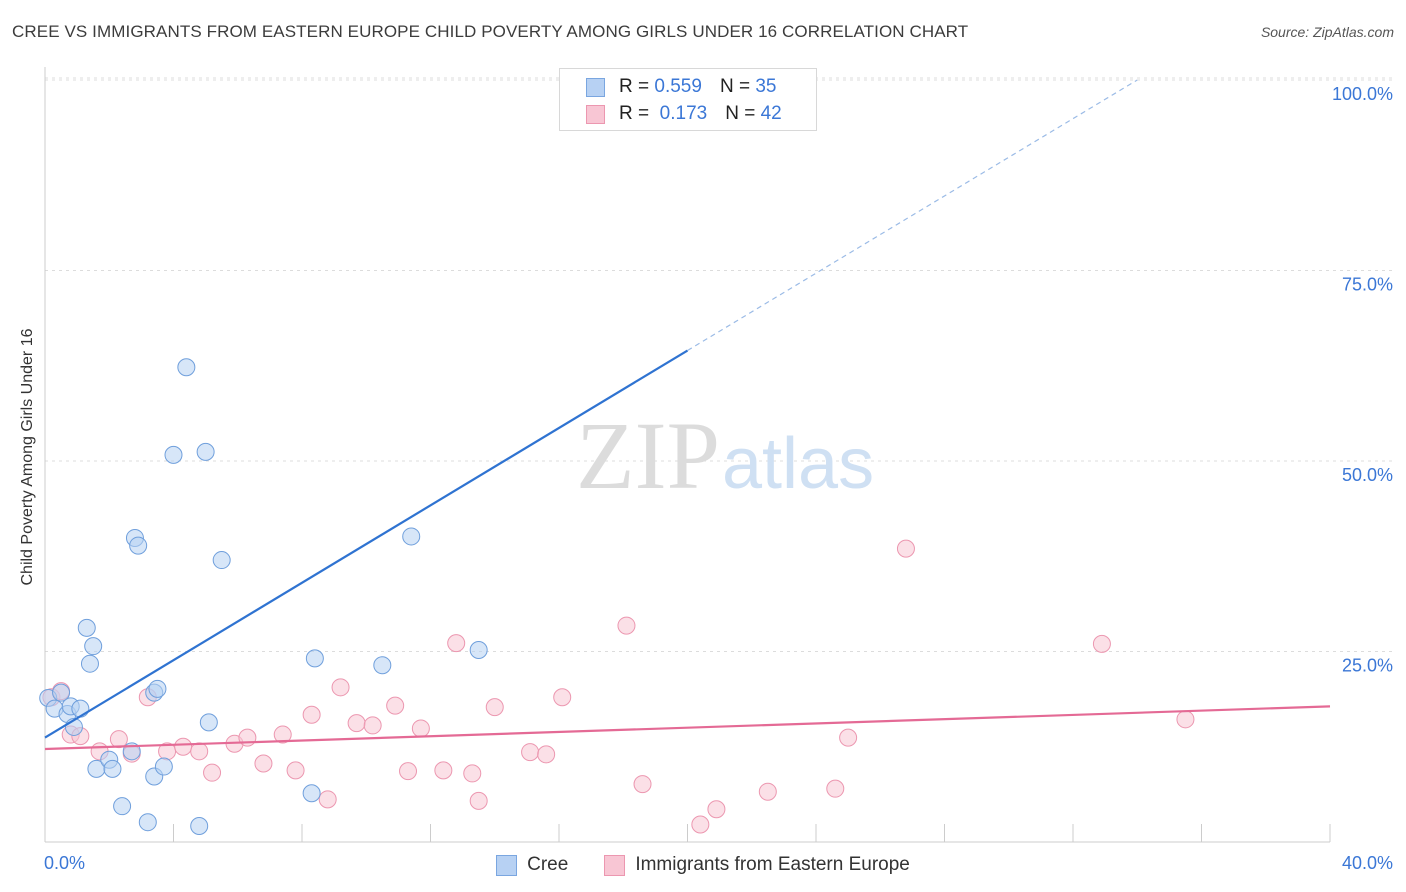  I want to click on legend-r-value: 0.559, so click(678, 86).